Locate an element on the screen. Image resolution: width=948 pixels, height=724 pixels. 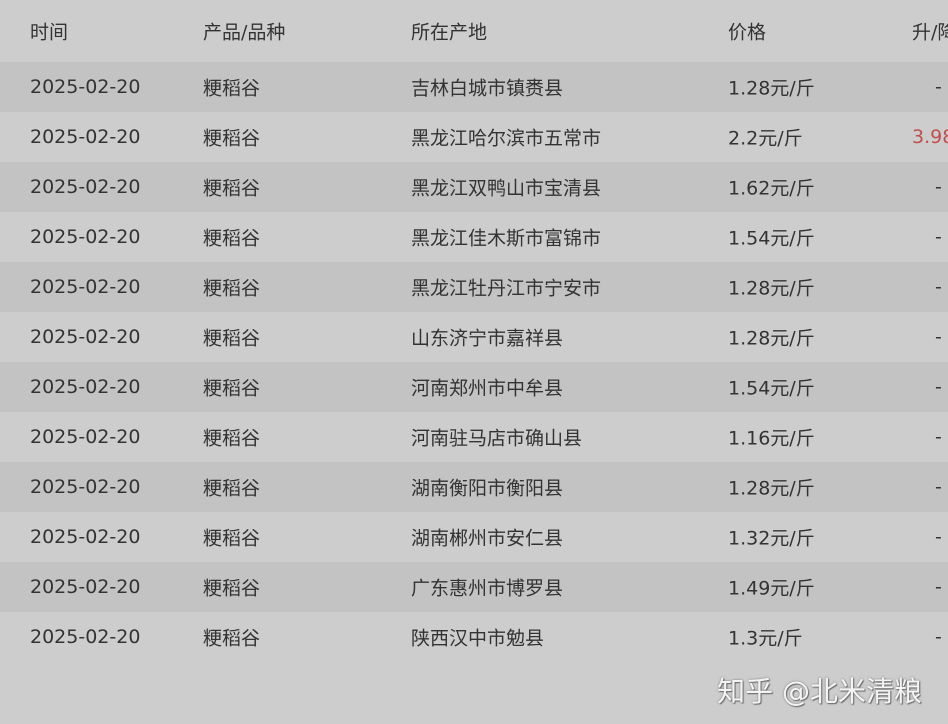
table-row: 2025-02-20 粳稻谷 河南驻马店市确山县 1.16元/斤 - is located at coordinates (474, 437).